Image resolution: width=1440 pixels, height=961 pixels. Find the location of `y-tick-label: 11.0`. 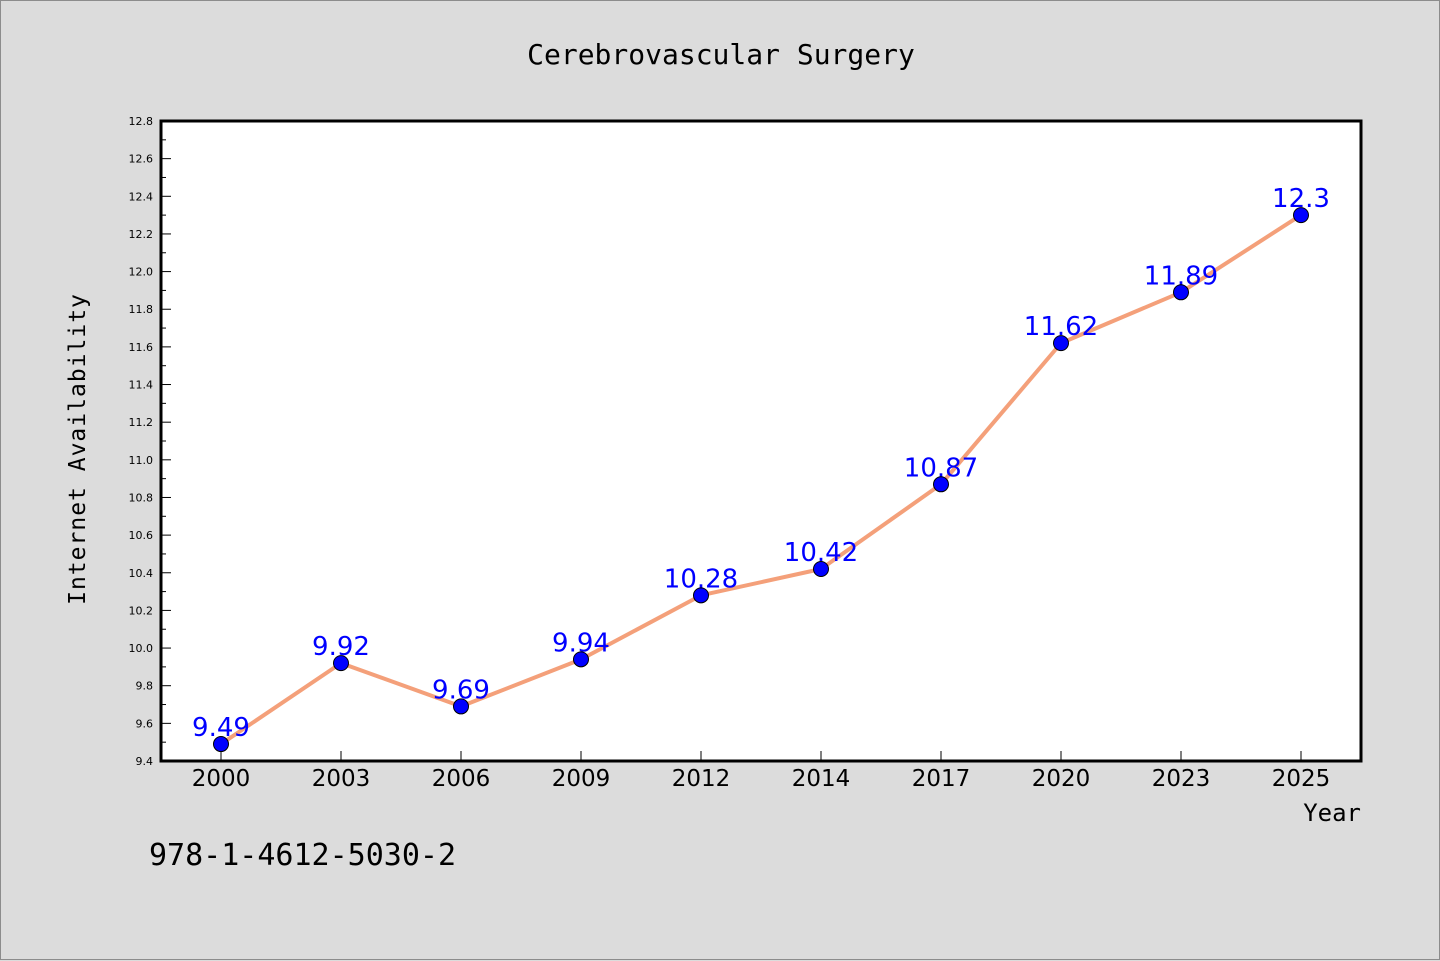

y-tick-label: 11.0 is located at coordinates (141, 460).